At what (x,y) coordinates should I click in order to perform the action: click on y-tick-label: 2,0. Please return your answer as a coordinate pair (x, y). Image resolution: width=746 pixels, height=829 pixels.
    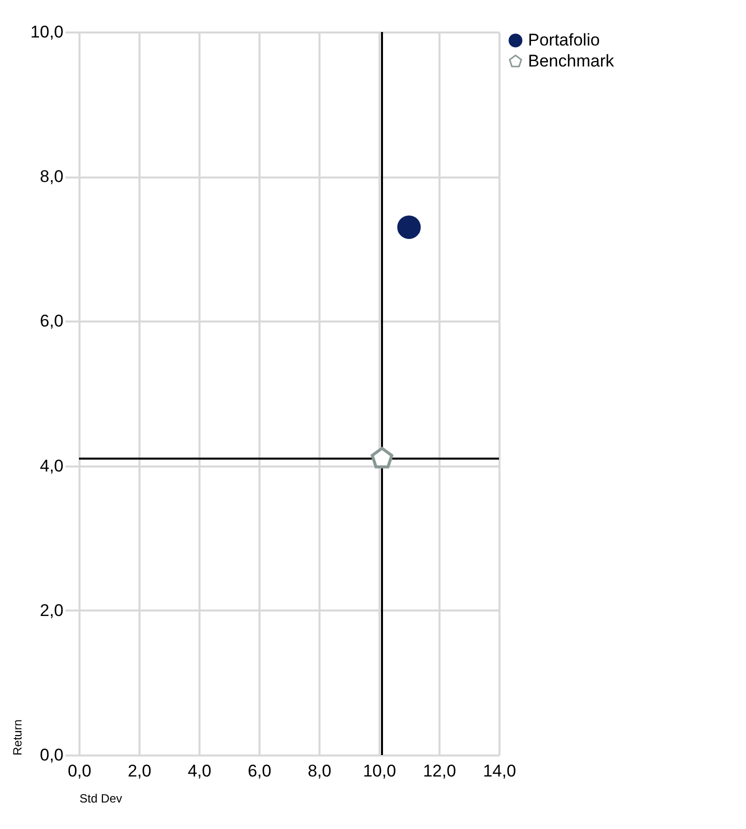
    Looking at the image, I should click on (52, 610).